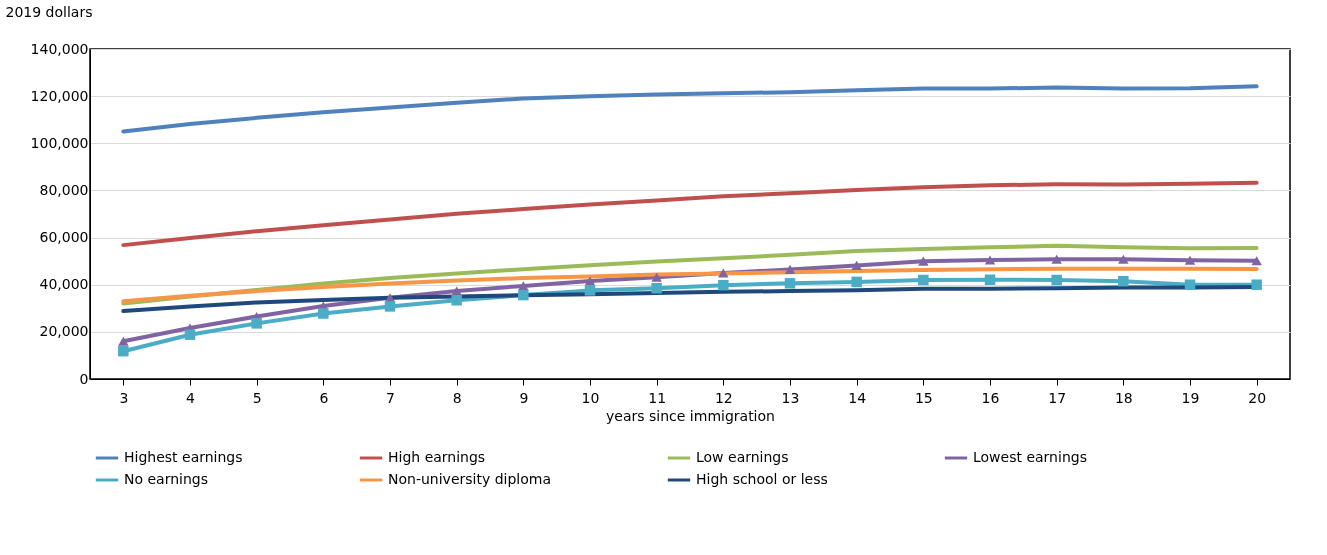  What do you see at coordinates (437, 457) in the screenshot?
I see `legend-label: High earnings` at bounding box center [437, 457].